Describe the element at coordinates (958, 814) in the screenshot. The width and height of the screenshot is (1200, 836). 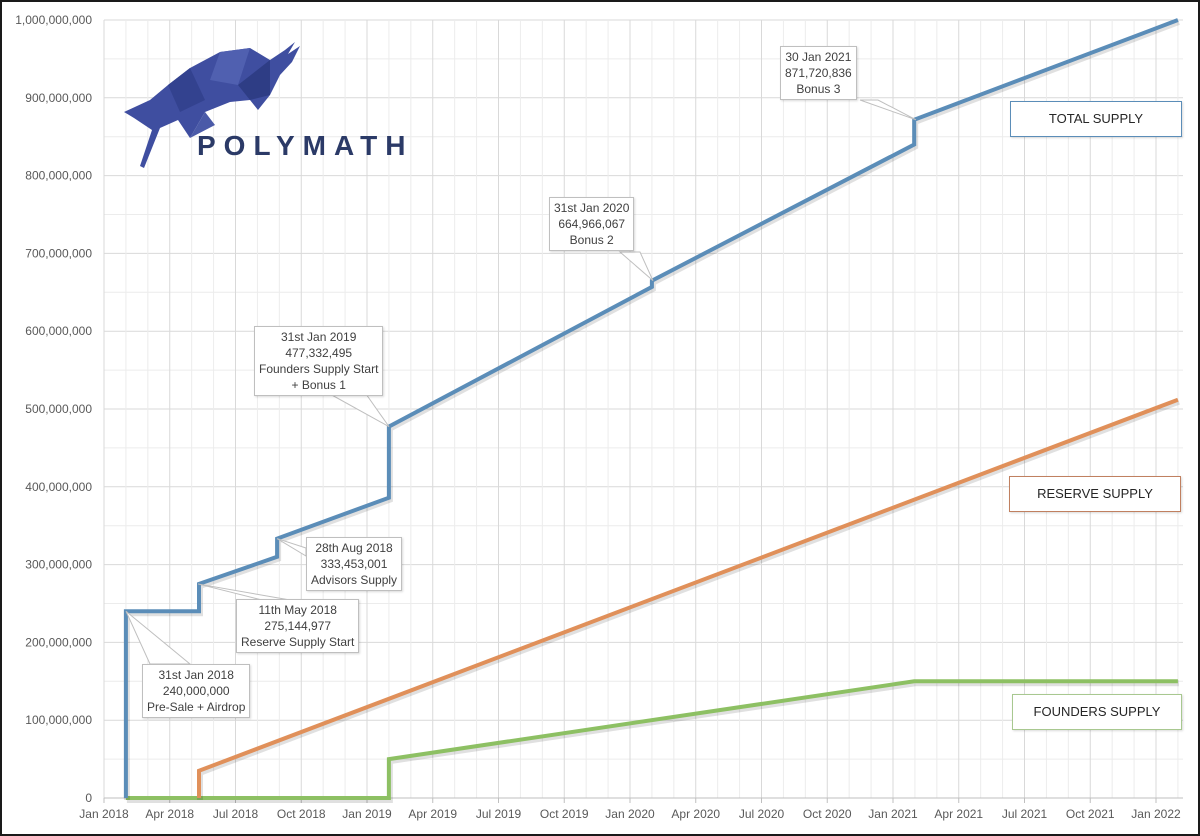
I see `x-tick-label: Apr 2021` at that location.